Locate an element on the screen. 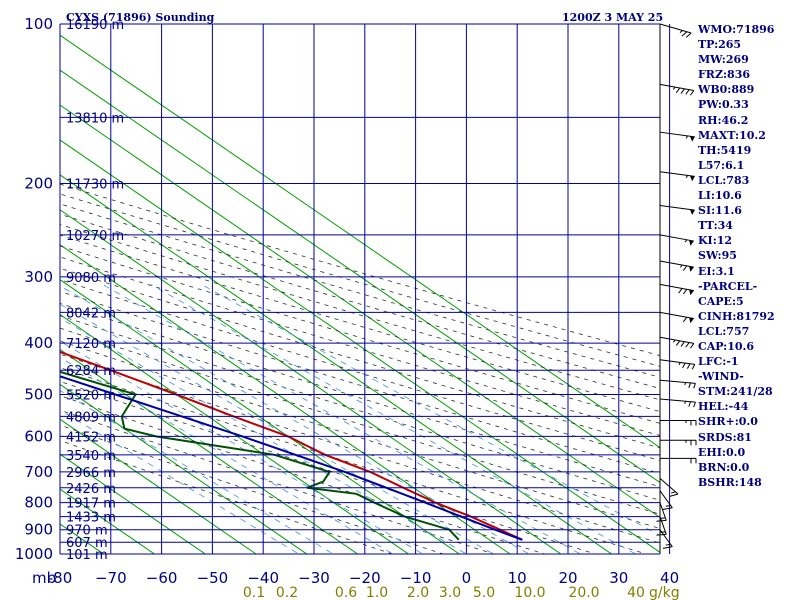  temperature-tick-label: 0 is located at coordinates (467, 578).